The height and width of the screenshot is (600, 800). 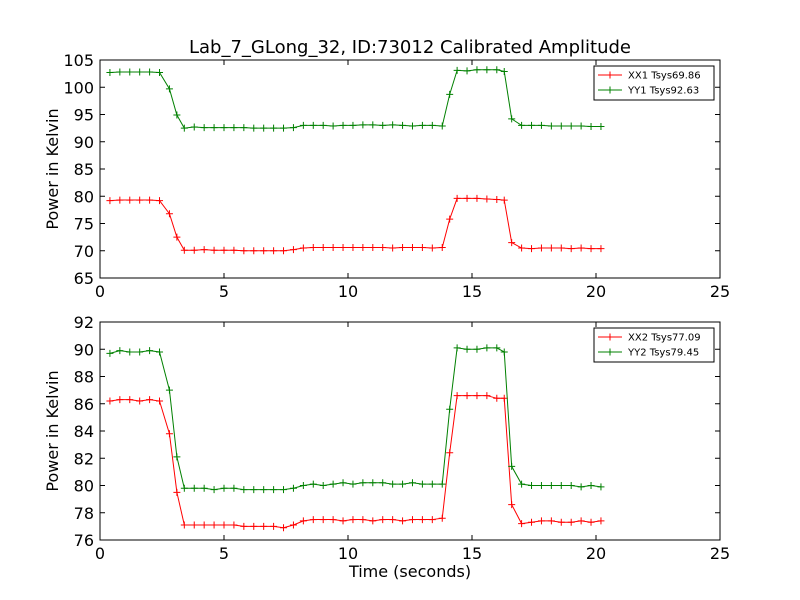 What do you see at coordinates (78, 87) in the screenshot?
I see `y-tick-label: 100` at bounding box center [78, 87].